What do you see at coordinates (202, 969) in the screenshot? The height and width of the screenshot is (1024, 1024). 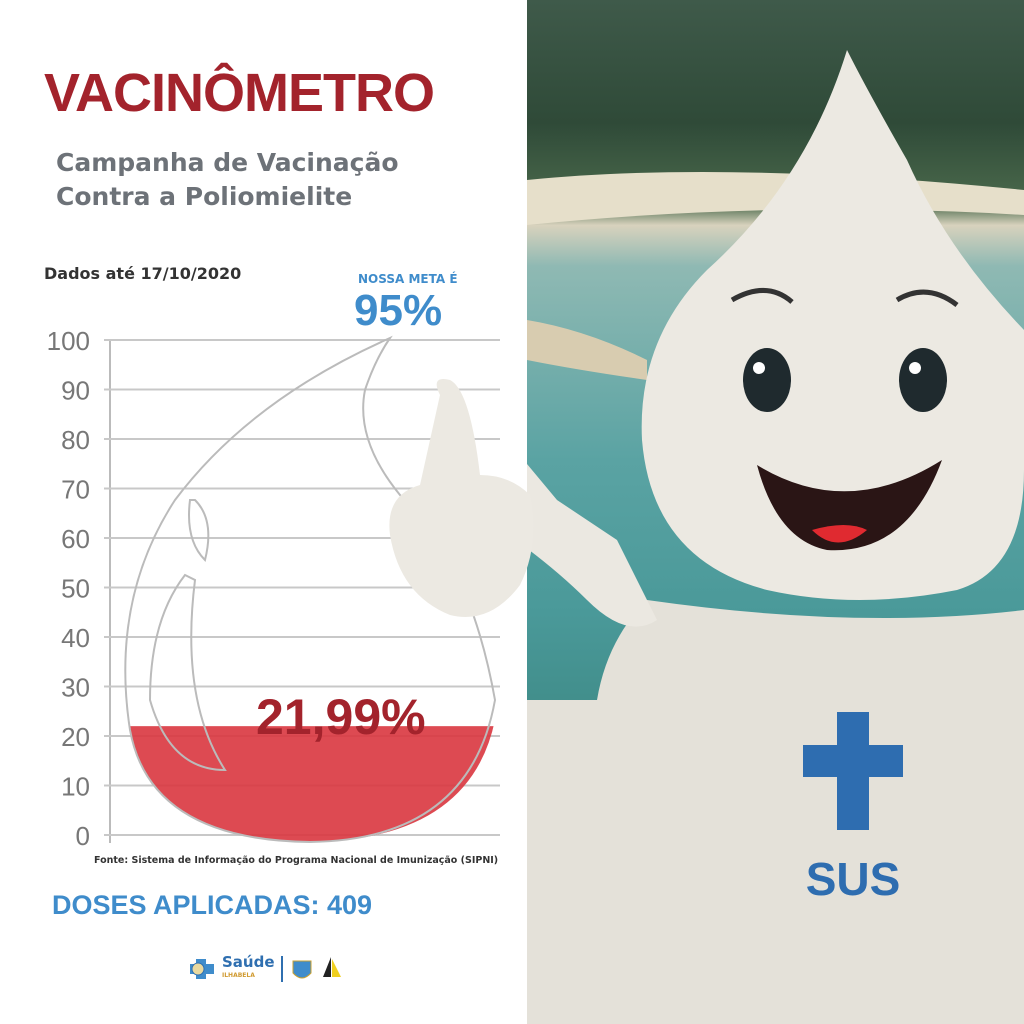 I see `health-cross-logo-icon` at bounding box center [202, 969].